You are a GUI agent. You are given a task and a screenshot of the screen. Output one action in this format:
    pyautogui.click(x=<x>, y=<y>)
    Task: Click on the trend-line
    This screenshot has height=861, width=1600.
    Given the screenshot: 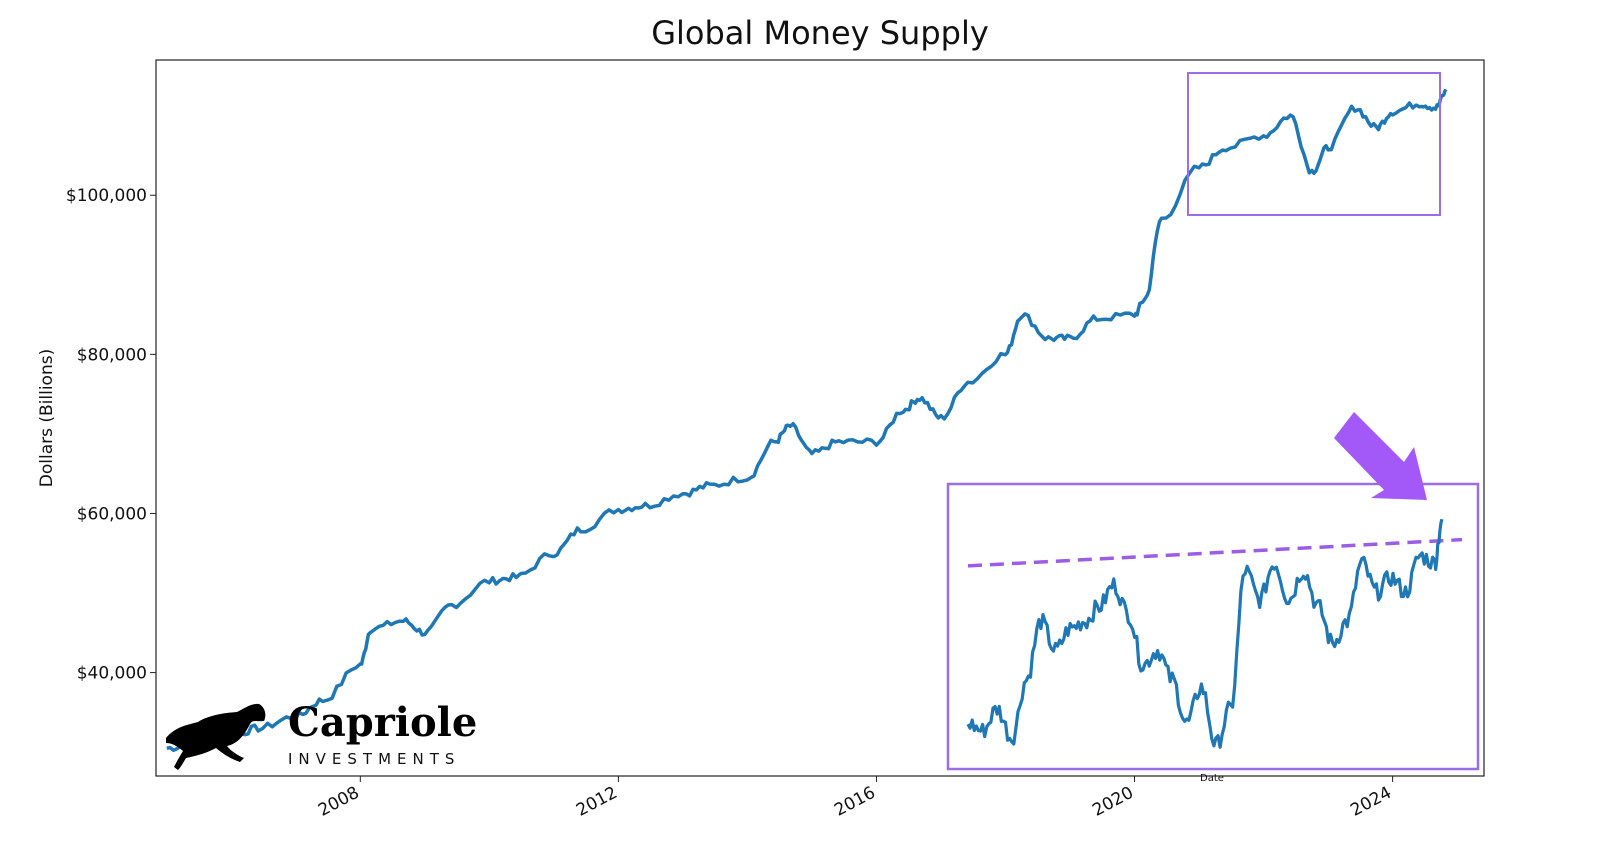 What is the action you would take?
    pyautogui.click(x=1215, y=552)
    